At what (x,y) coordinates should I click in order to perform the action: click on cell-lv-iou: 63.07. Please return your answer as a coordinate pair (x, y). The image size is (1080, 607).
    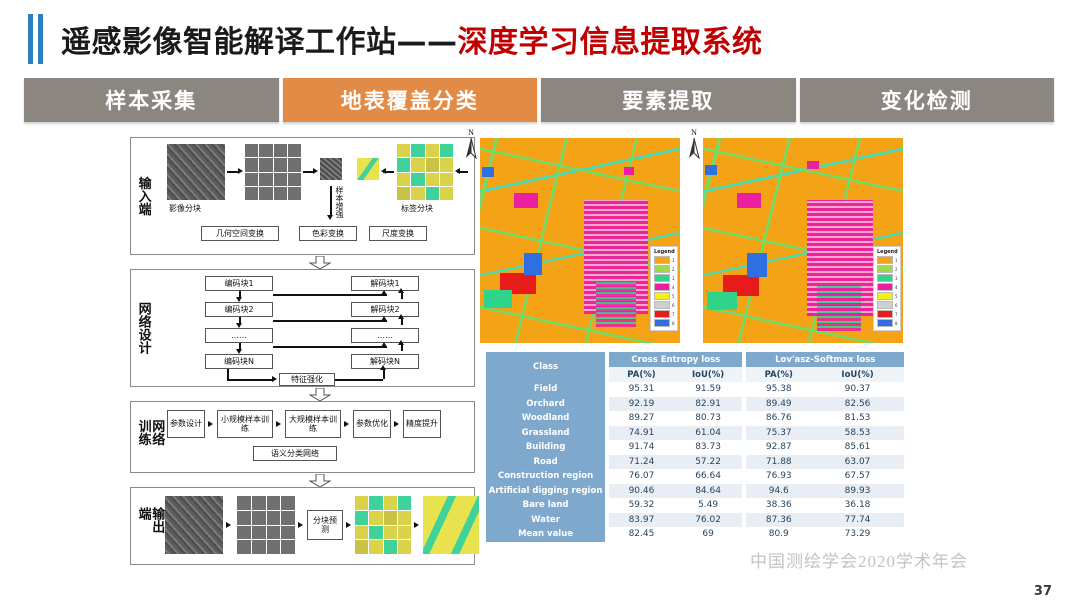
    Looking at the image, I should click on (857, 461).